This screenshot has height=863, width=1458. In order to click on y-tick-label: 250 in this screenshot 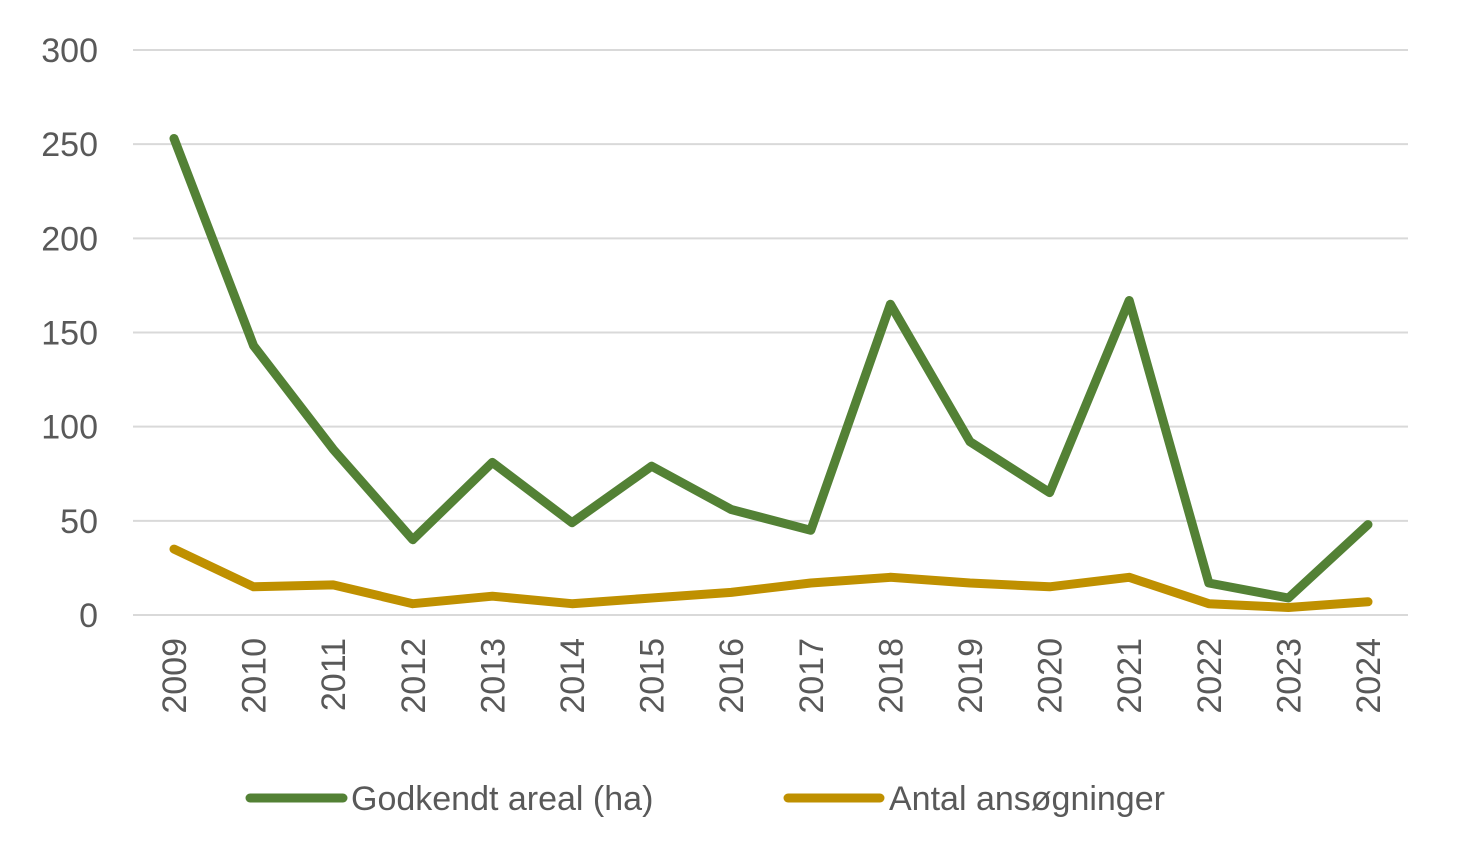, I will do `click(69, 145)`.